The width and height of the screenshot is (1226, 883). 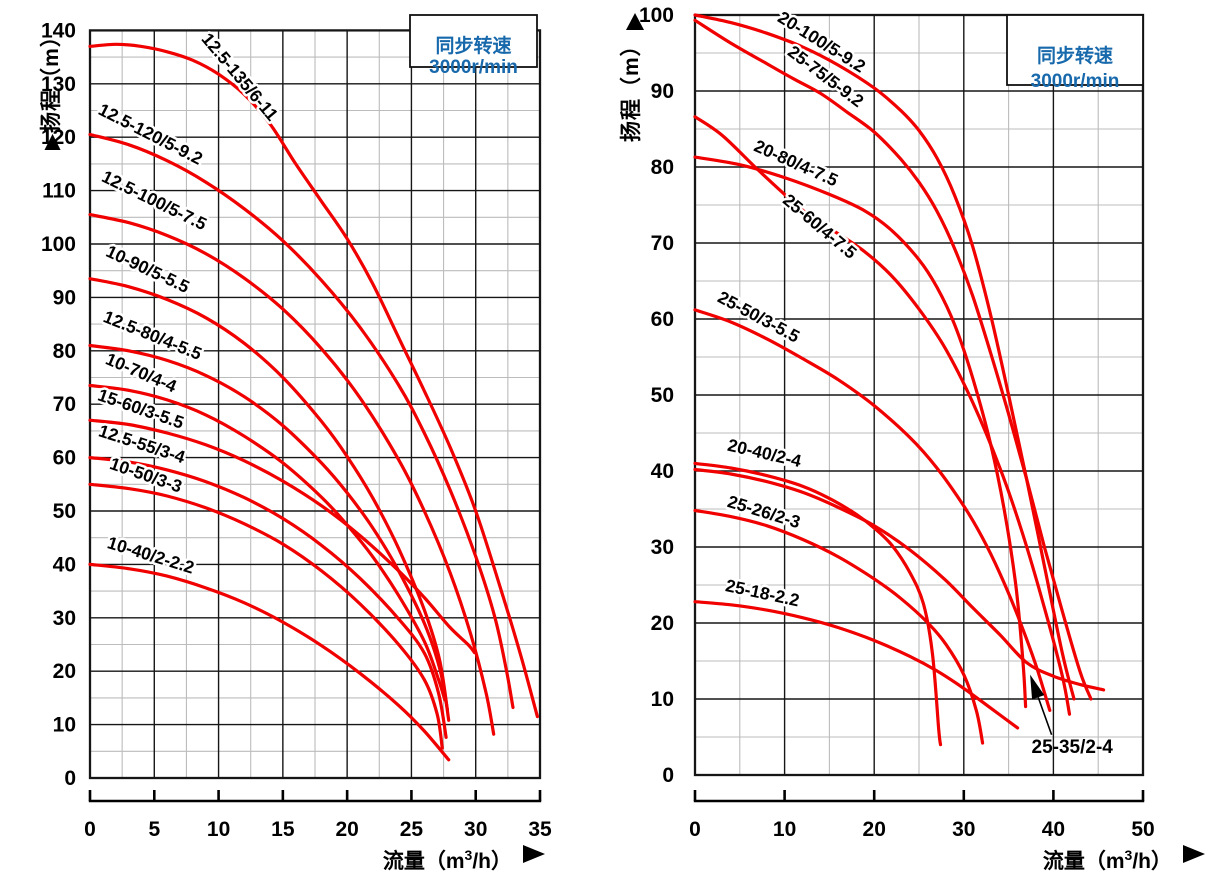 I want to click on curve-25-50/3-5.5, so click(x=872, y=510).